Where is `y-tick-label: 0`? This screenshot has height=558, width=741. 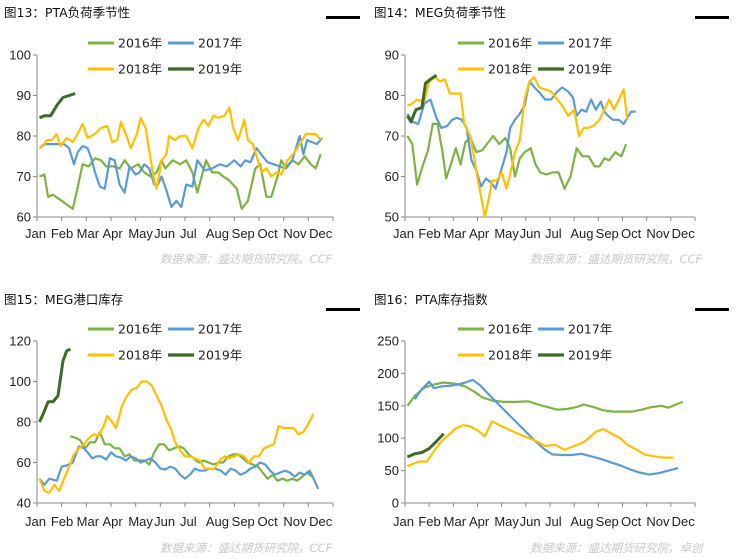 y-tick-label: 0 is located at coordinates (395, 503).